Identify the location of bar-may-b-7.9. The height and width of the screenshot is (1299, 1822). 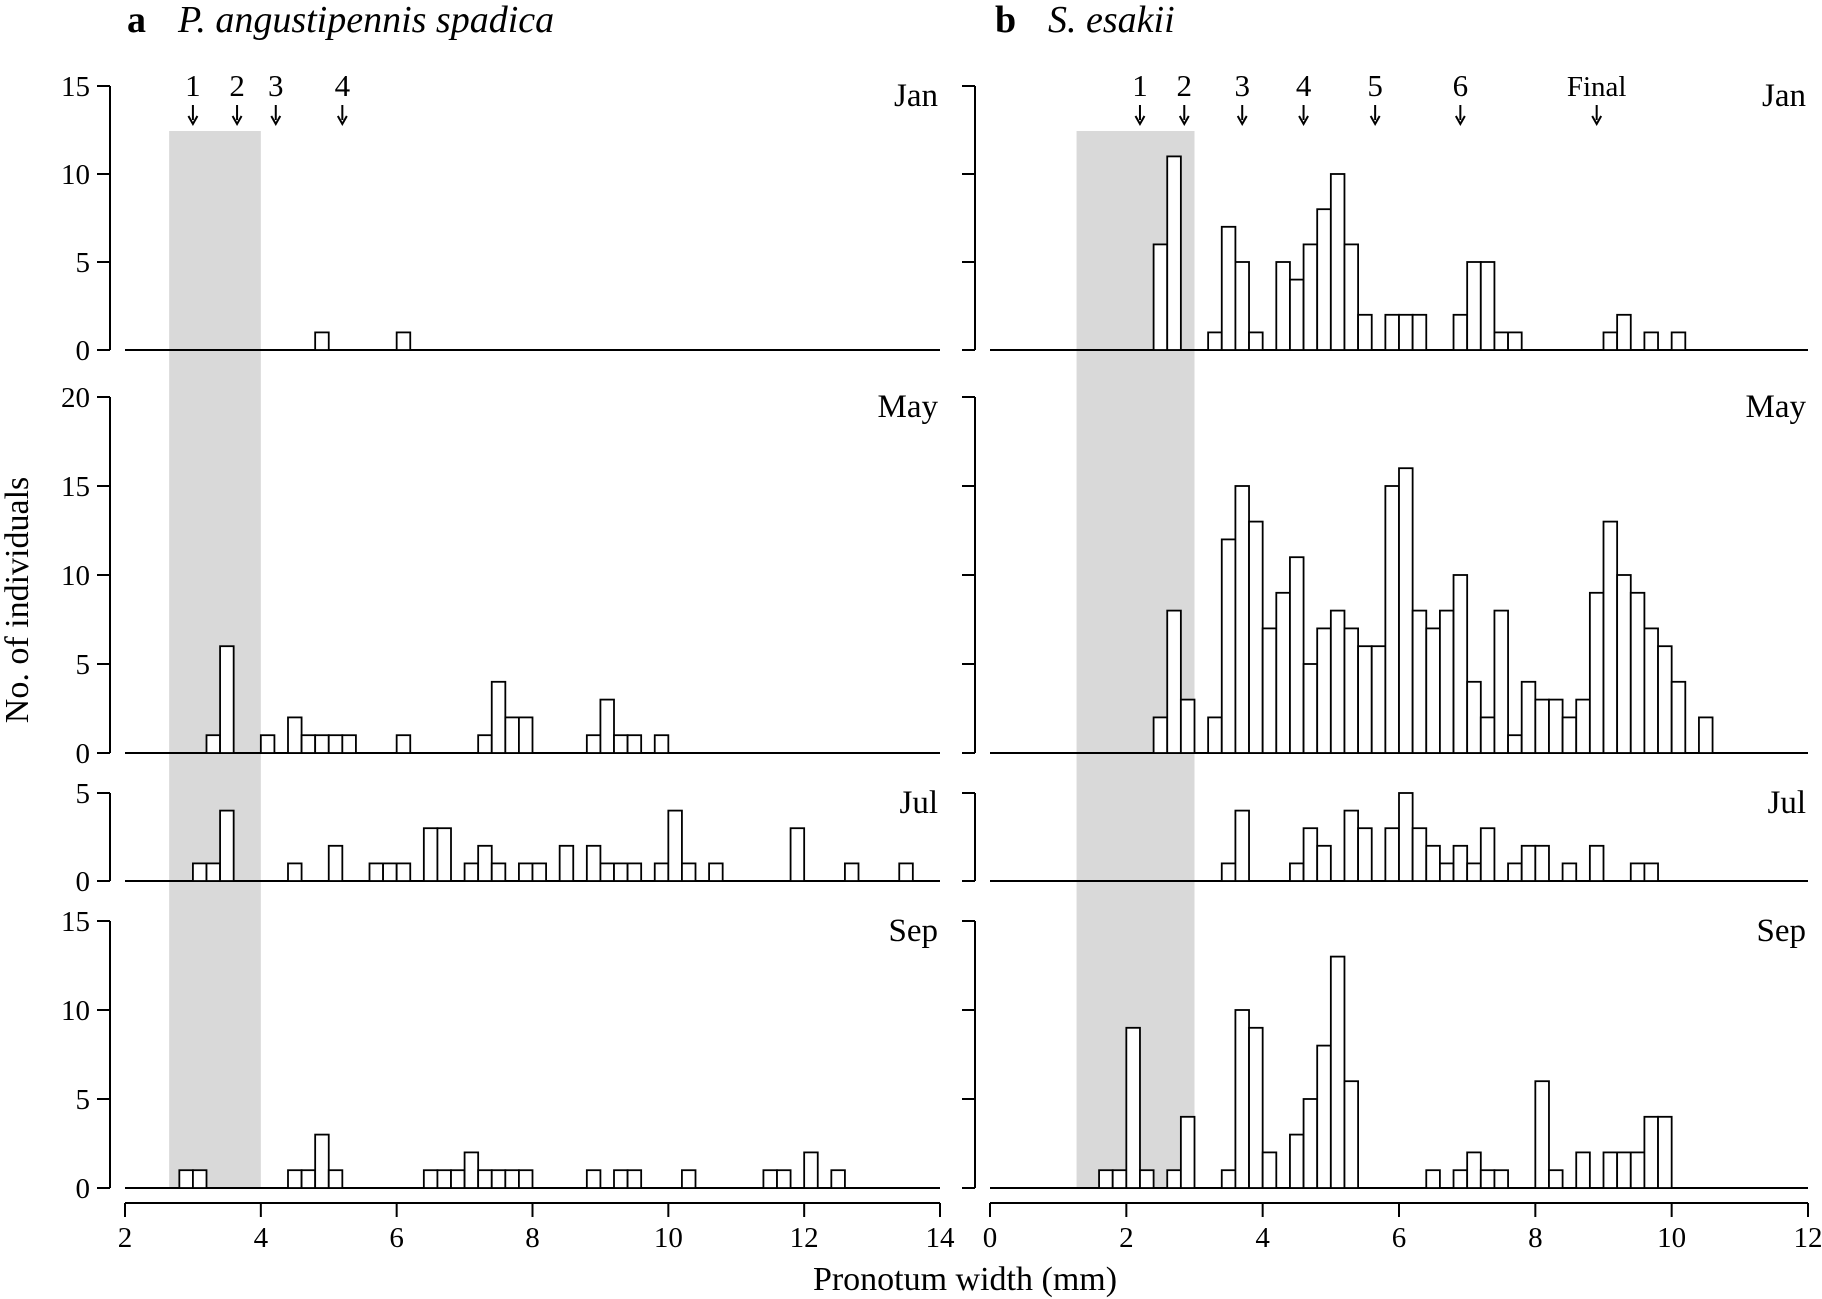
(1528, 717).